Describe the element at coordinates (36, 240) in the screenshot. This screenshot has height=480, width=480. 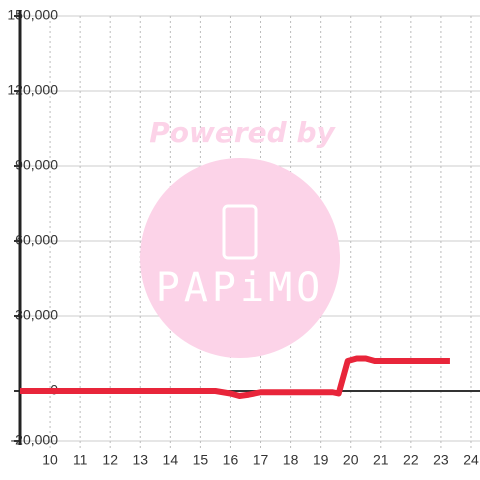
I see `y-tick-label: 60,000` at that location.